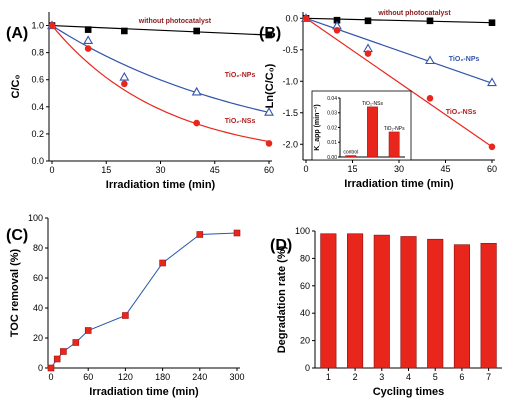  What do you see at coordinates (290, 81) in the screenshot?
I see `y-tick-label: -1.0` at bounding box center [290, 81].